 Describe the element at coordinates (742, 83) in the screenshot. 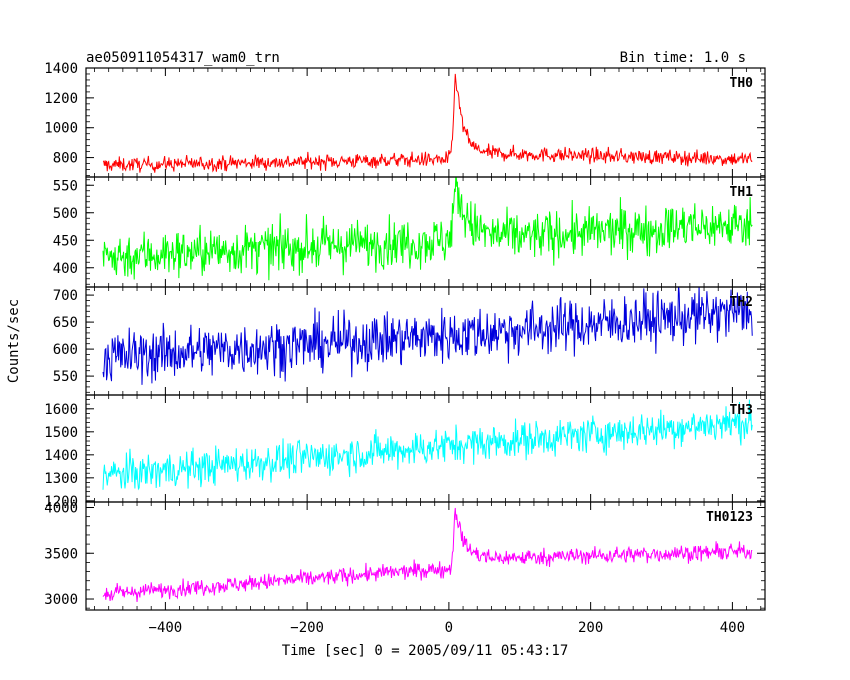

I see `panel-label-th0: TH0` at that location.